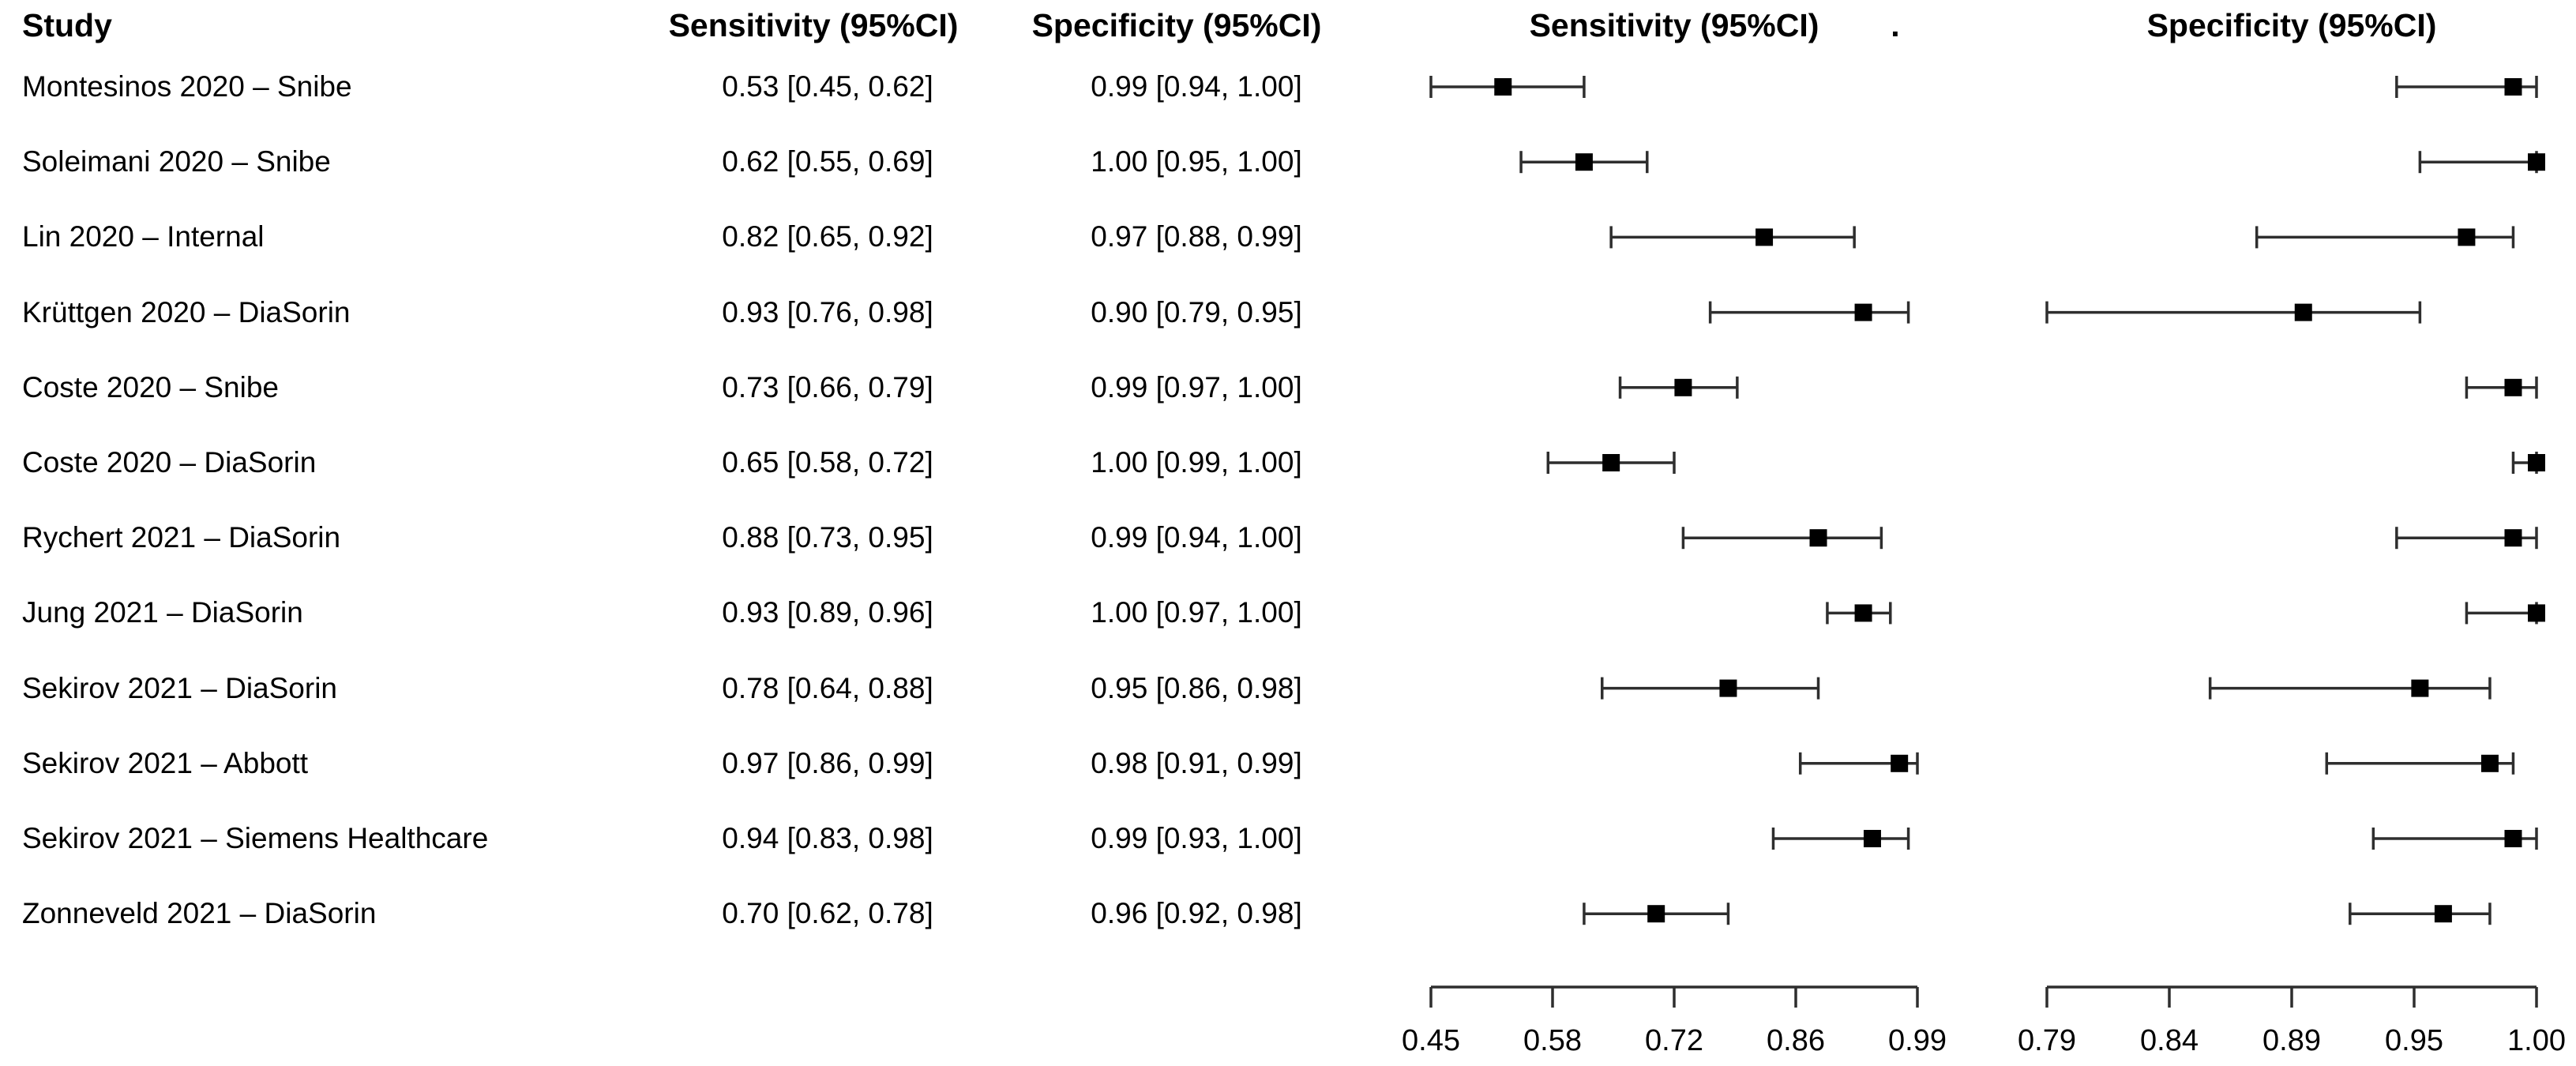 The width and height of the screenshot is (2576, 1066). I want to click on specificity-axis-tick-label: 1.00, so click(2536, 1041).